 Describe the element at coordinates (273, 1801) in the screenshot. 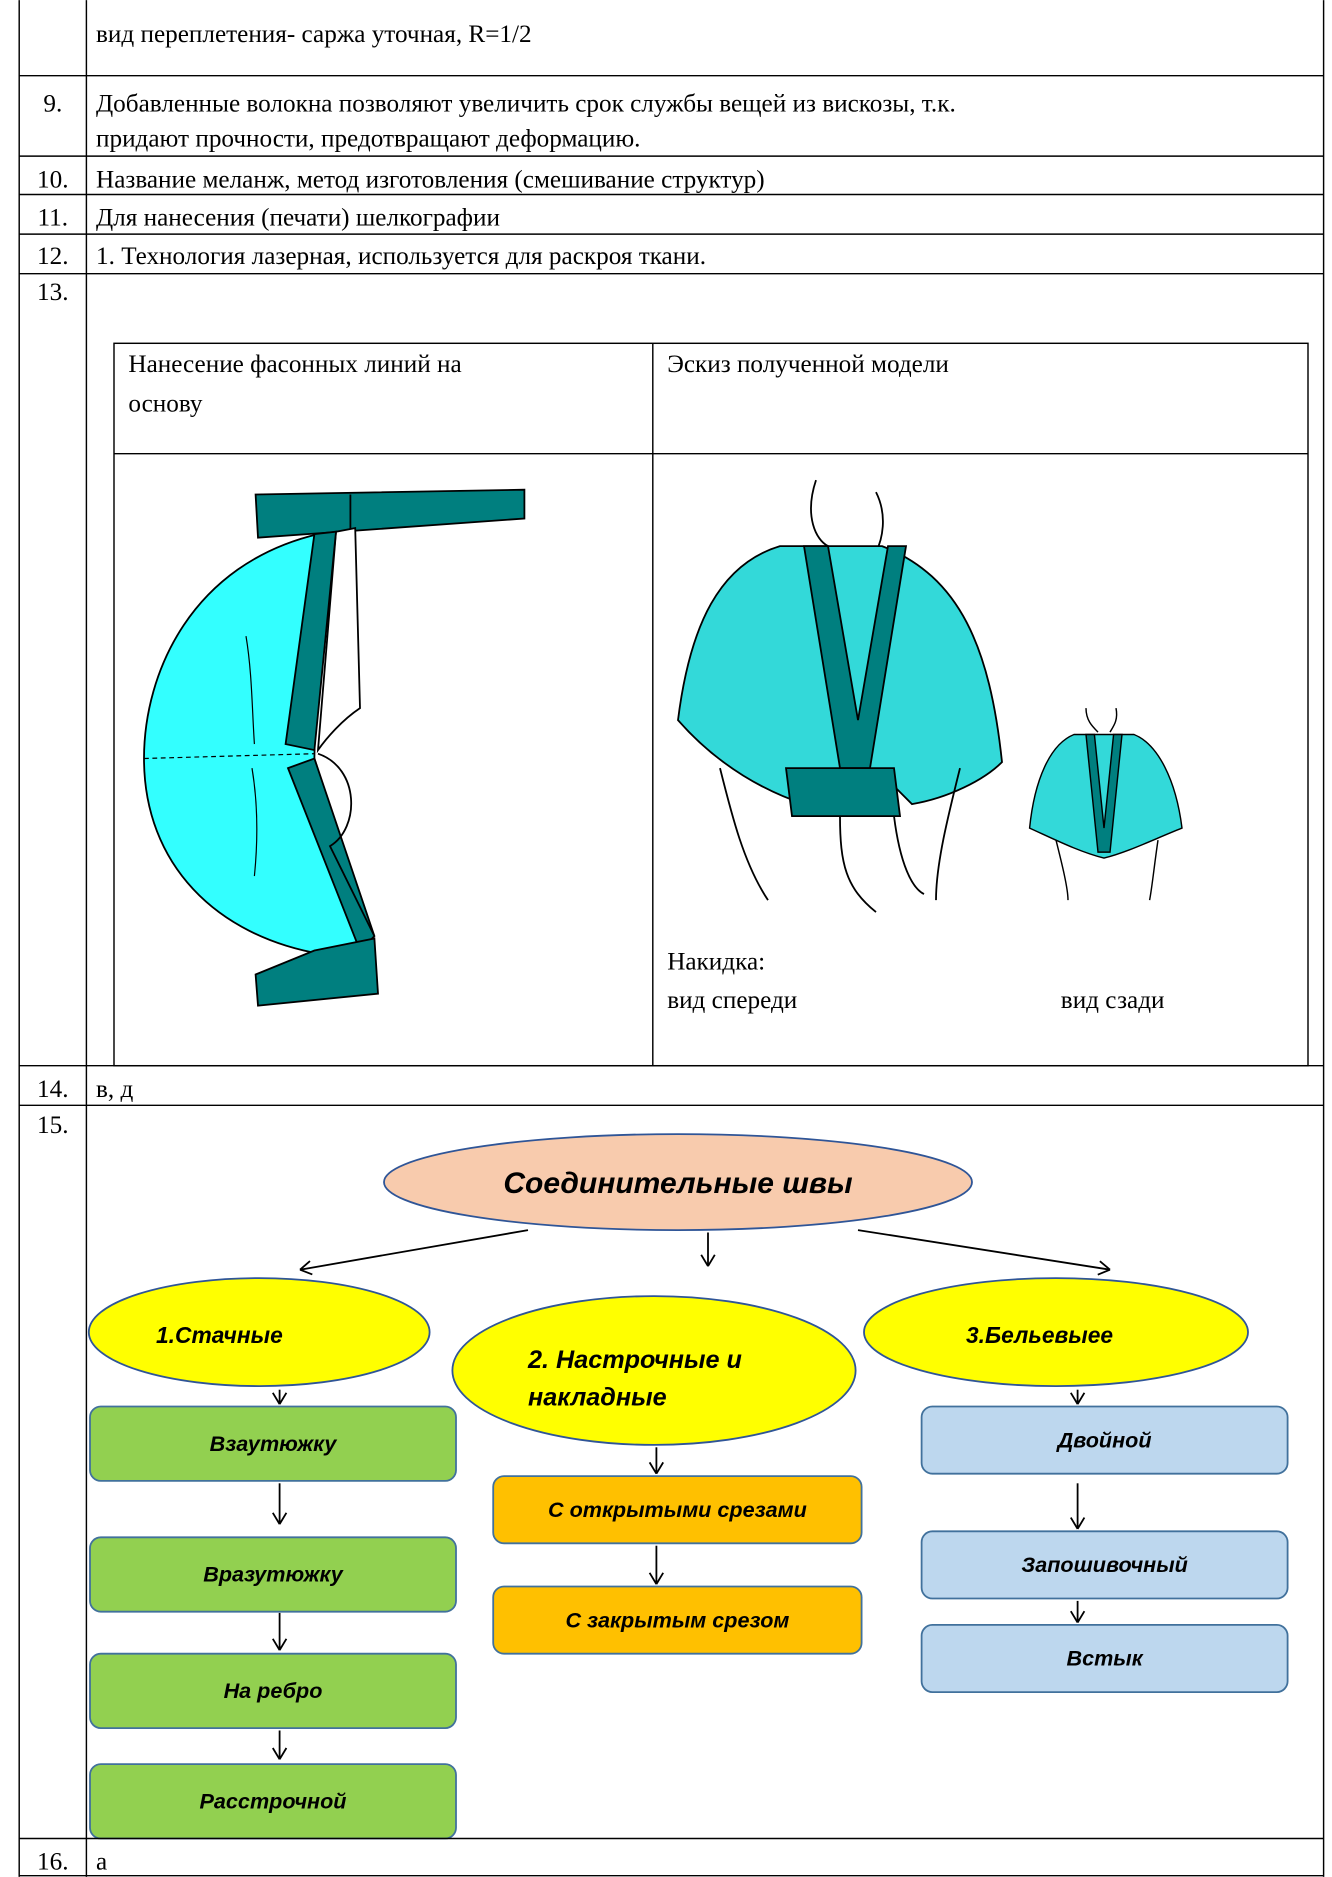

I see `item-label: Расстрочной` at that location.